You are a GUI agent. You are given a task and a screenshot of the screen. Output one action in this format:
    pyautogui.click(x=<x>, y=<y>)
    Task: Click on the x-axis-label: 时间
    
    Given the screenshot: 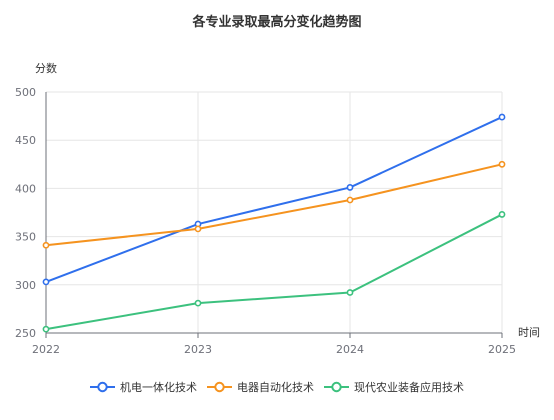 What is the action you would take?
    pyautogui.click(x=529, y=332)
    